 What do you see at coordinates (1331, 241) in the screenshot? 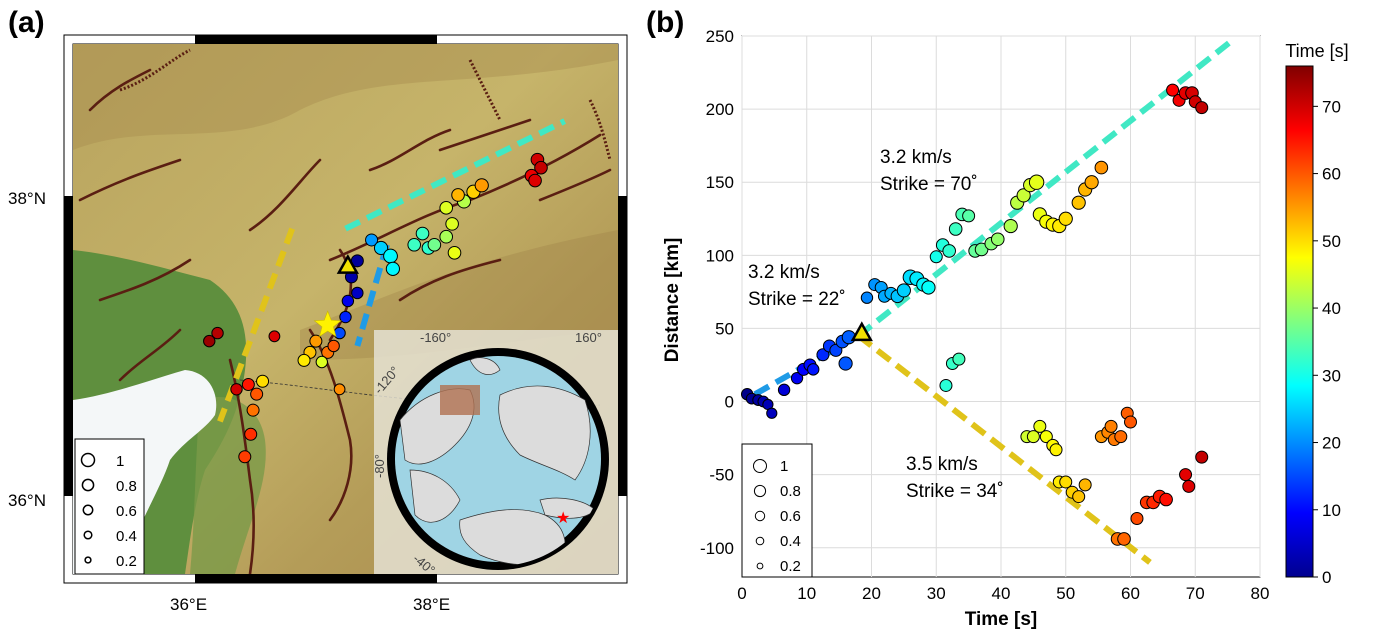
I see `colorbar-tick-label: 50` at bounding box center [1331, 241].